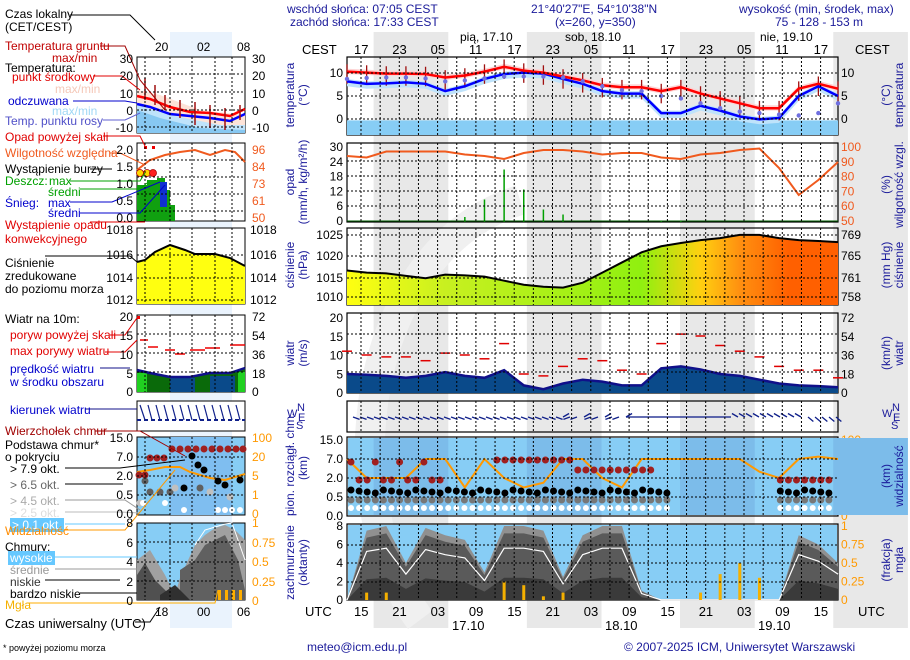 This screenshot has height=660, width=910. What do you see at coordinates (621, 625) in the screenshot?
I see `day-label-bottom: 18.10` at bounding box center [621, 625].